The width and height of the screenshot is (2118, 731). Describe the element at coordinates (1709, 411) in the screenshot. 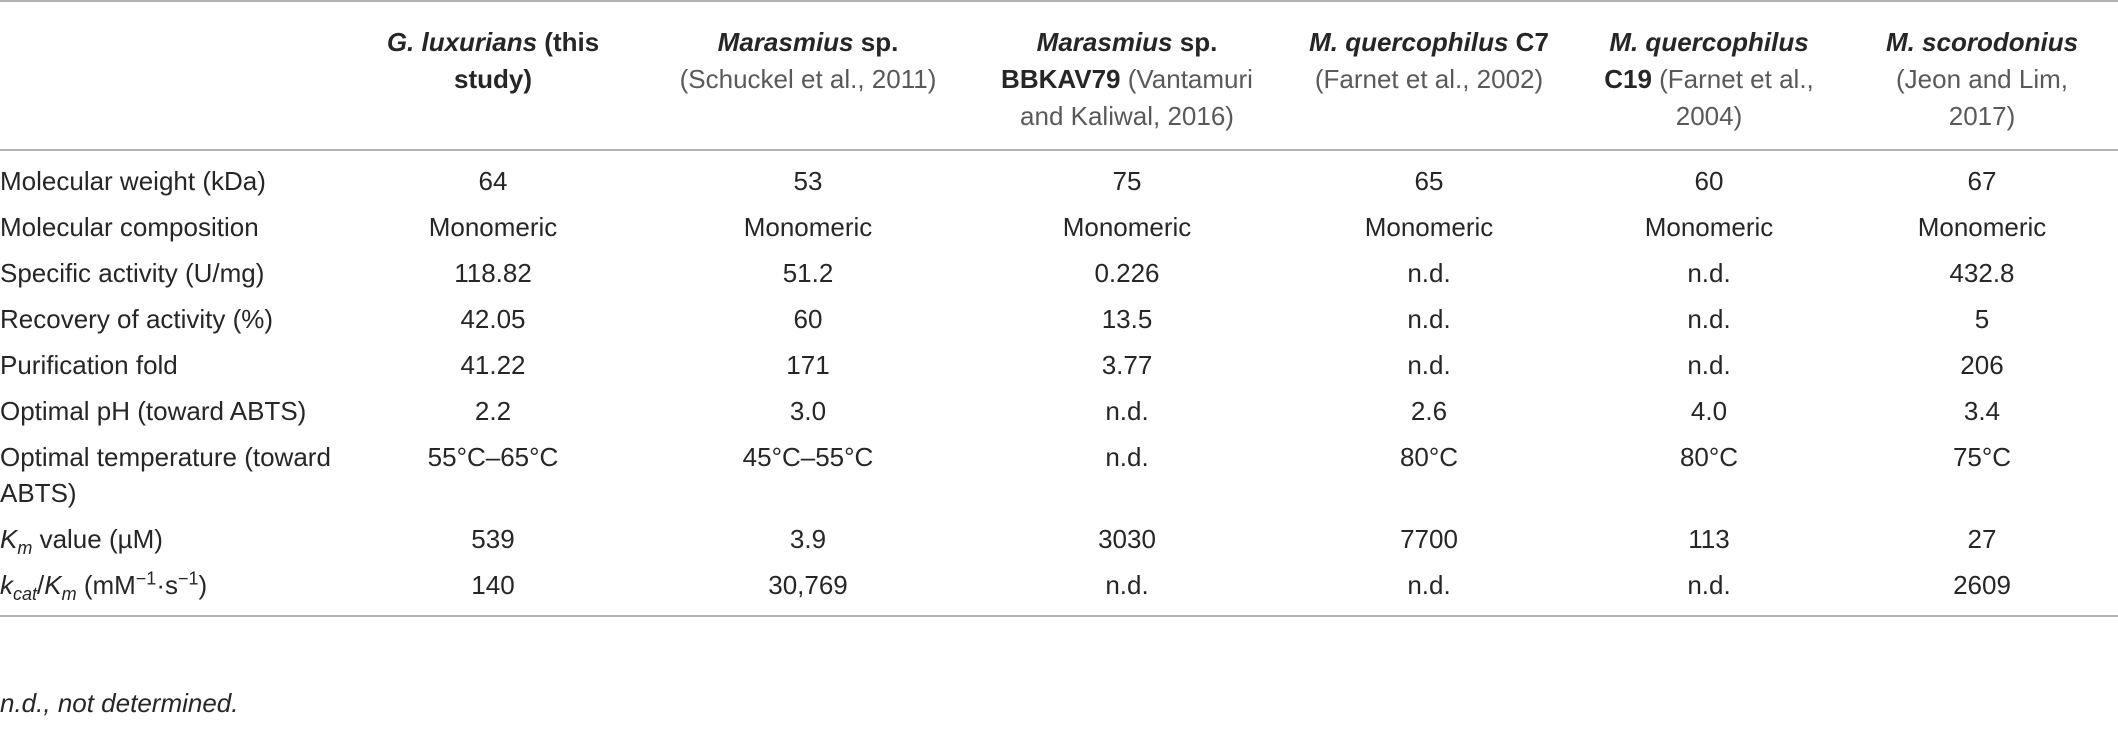

I see `table-cell: 4.0` at that location.